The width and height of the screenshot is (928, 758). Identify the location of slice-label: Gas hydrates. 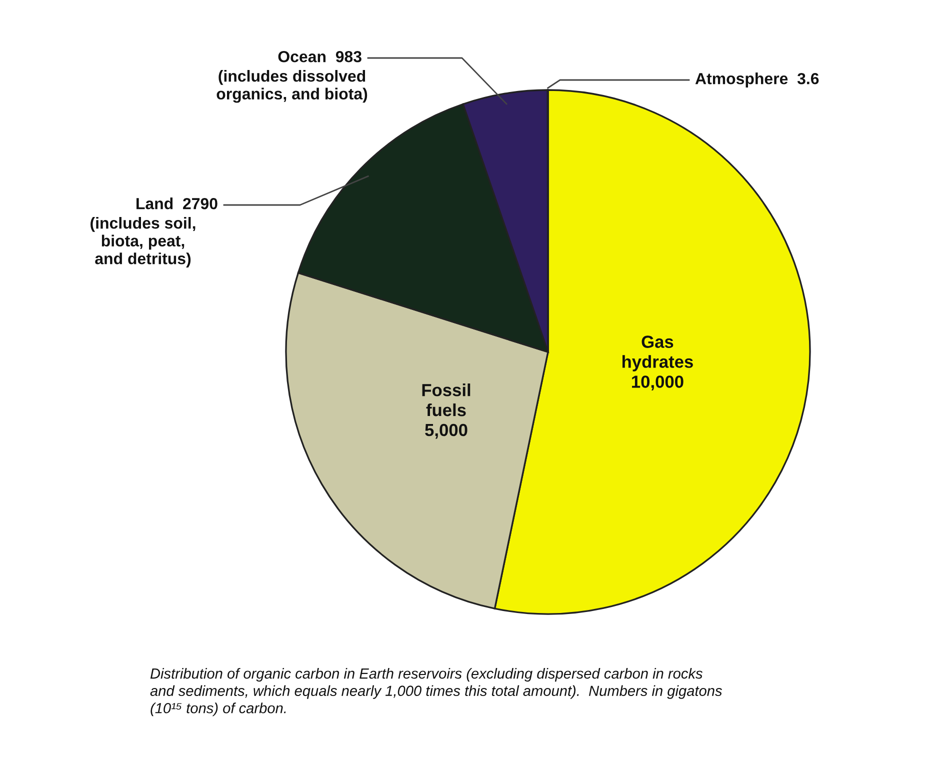
(657, 354).